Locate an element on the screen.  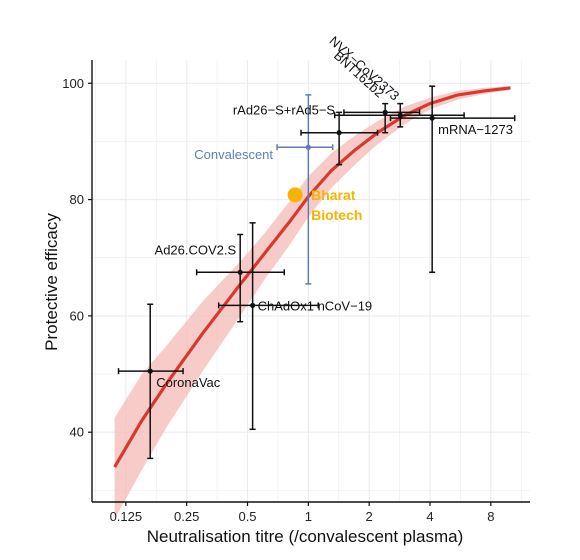
x-tick-label: 4 is located at coordinates (429, 516).